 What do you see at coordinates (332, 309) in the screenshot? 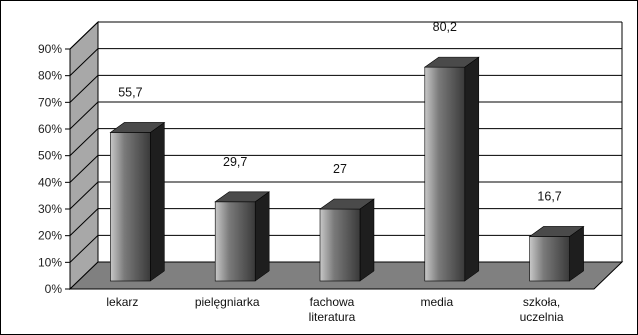
I see `category-label: fachowa literatura` at bounding box center [332, 309].